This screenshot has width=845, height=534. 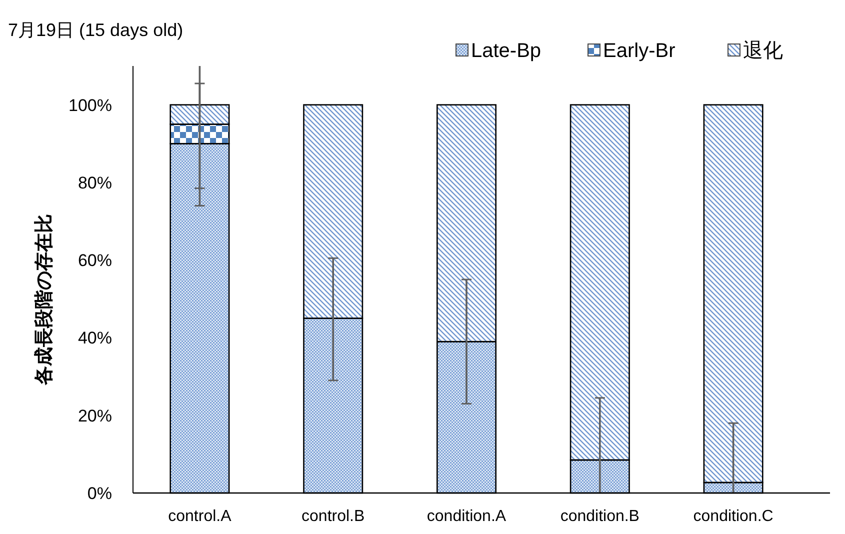 I want to click on x-tick-label: control.B, so click(x=333, y=516).